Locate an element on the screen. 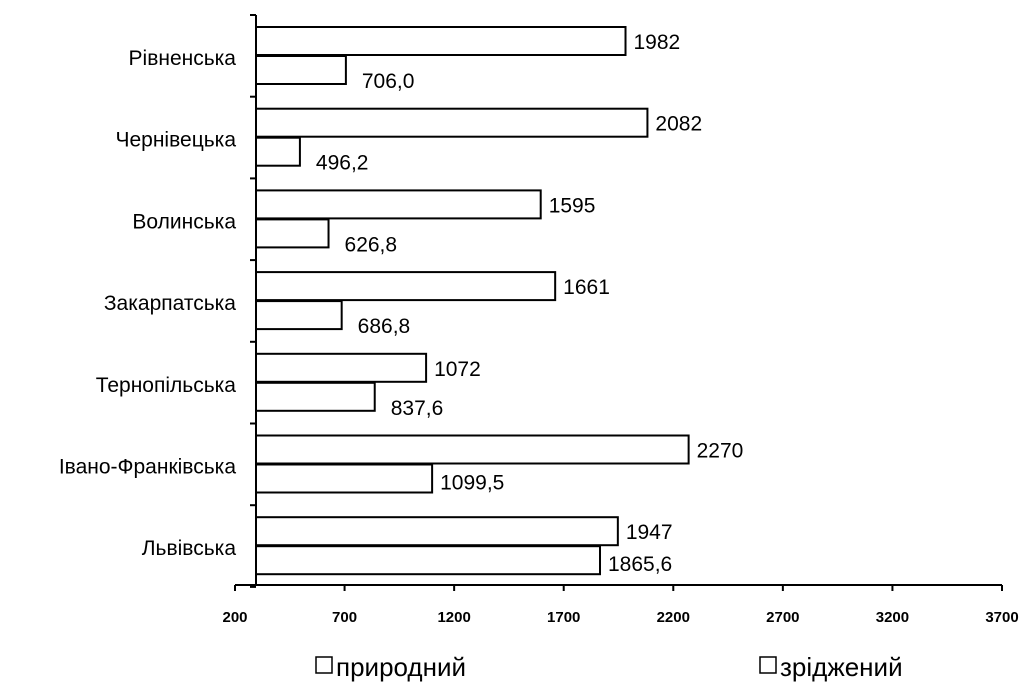 This screenshot has width=1019, height=684. category-label: Івано-Франківська is located at coordinates (147, 467).